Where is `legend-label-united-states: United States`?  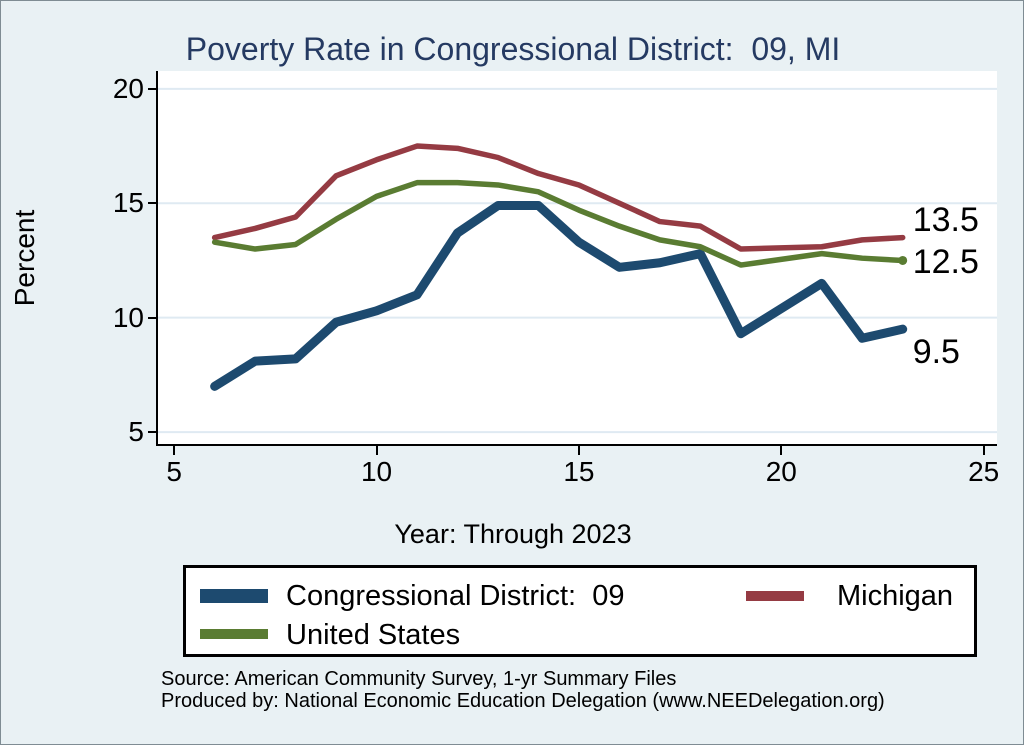
legend-label-united-states: United States is located at coordinates (373, 635).